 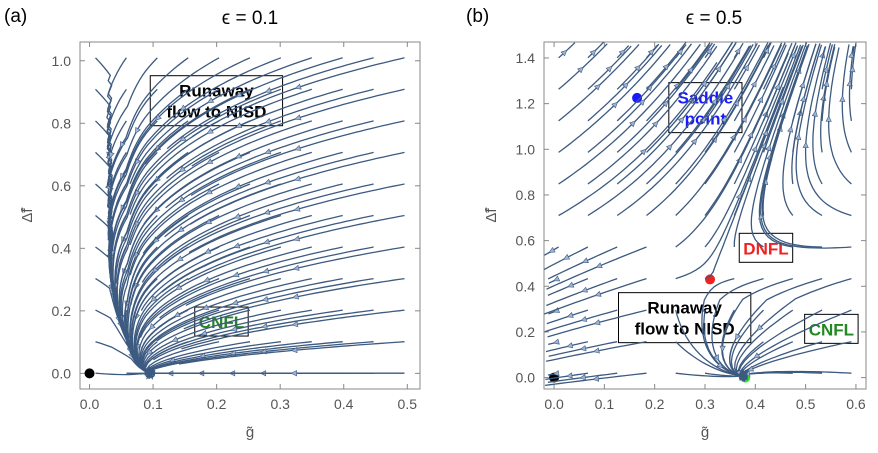 What do you see at coordinates (705, 432) in the screenshot?
I see `x-axis-label: g̃` at bounding box center [705, 432].